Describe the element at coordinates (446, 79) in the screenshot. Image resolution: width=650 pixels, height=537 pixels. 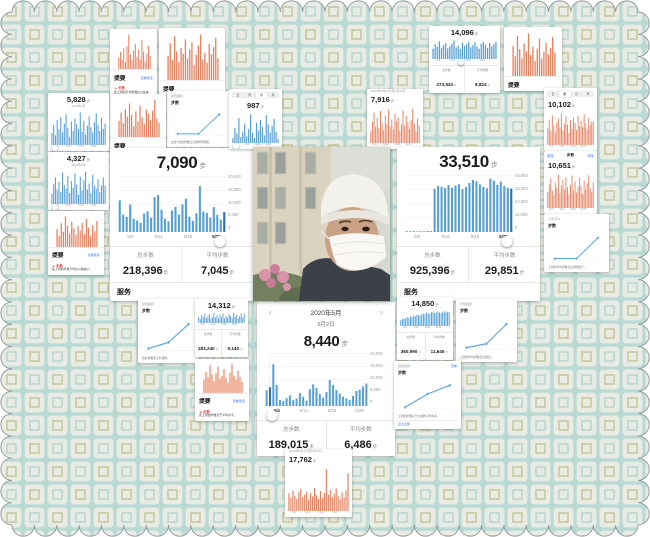
I see `total-steps-stat: 总步数 273,543步` at that location.